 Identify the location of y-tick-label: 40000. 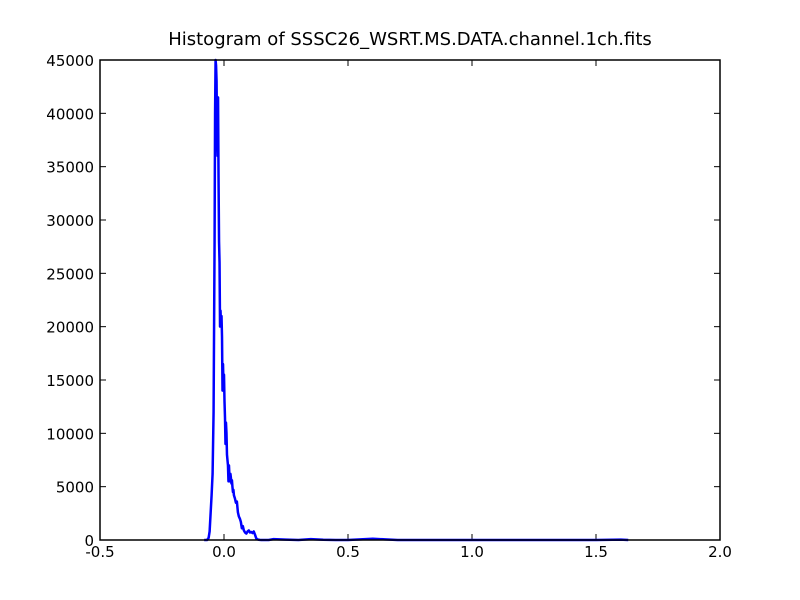
(70, 114).